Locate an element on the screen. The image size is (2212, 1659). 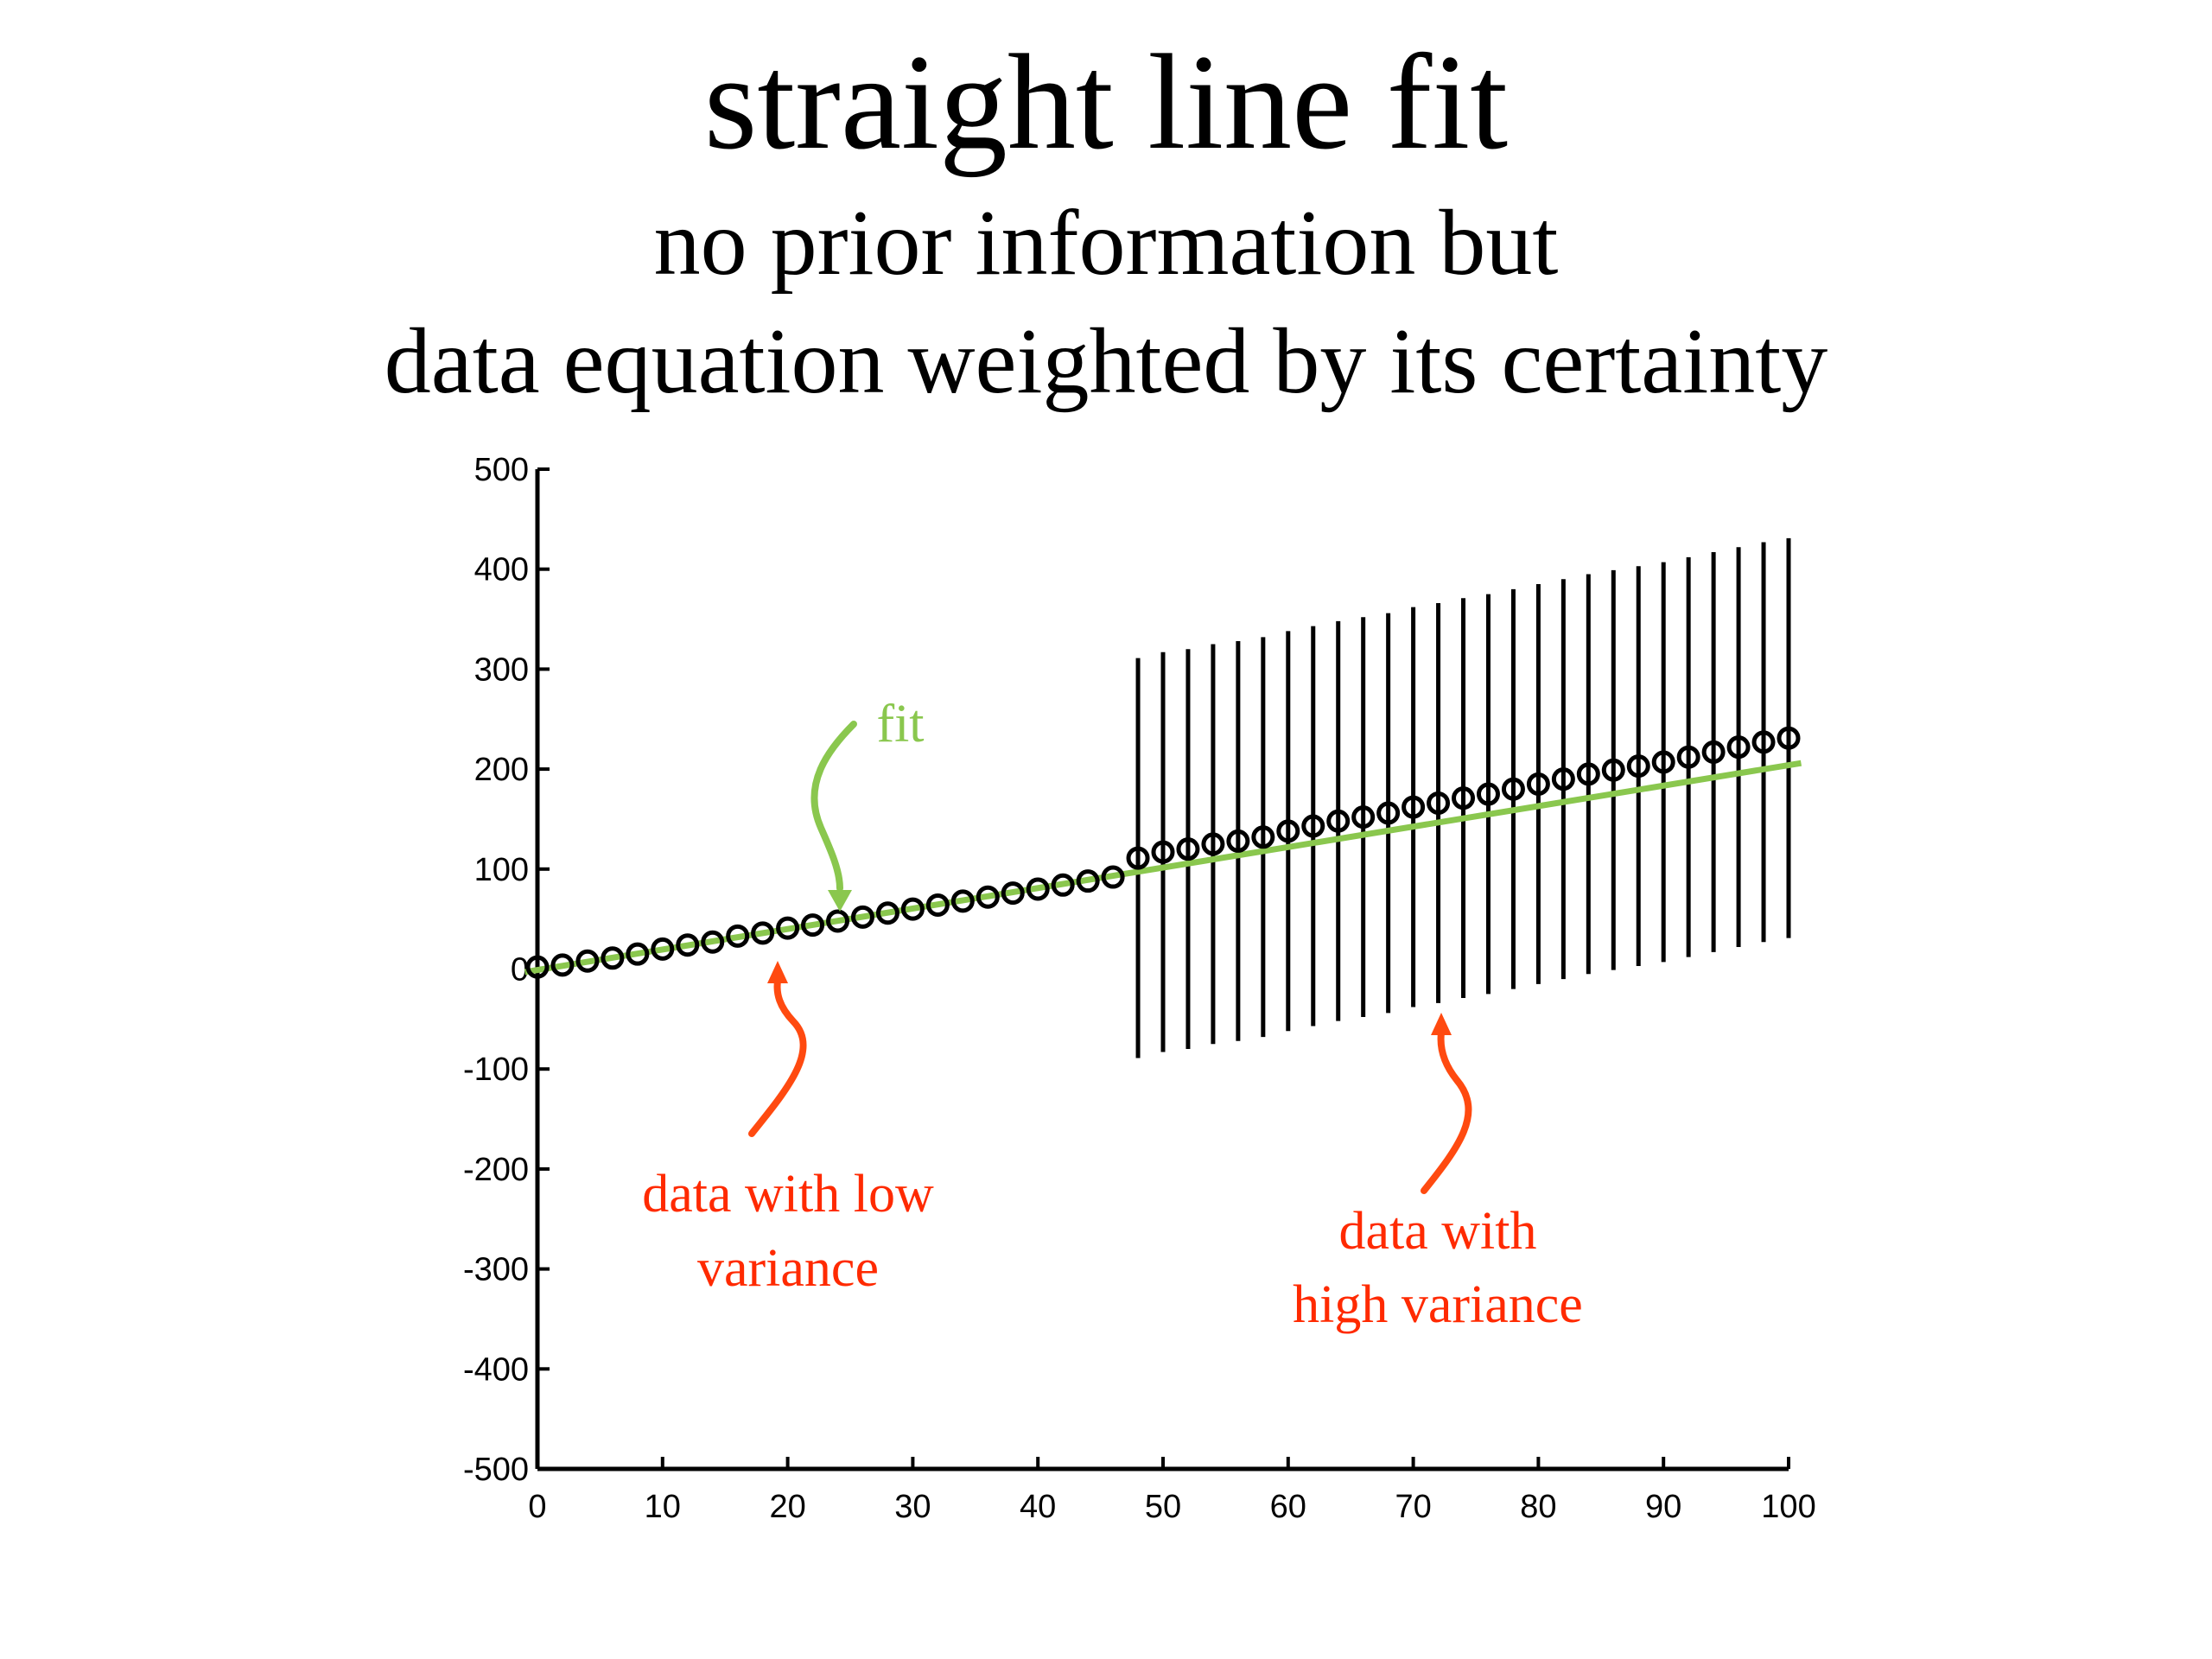
fit-line is located at coordinates (1163, 868).